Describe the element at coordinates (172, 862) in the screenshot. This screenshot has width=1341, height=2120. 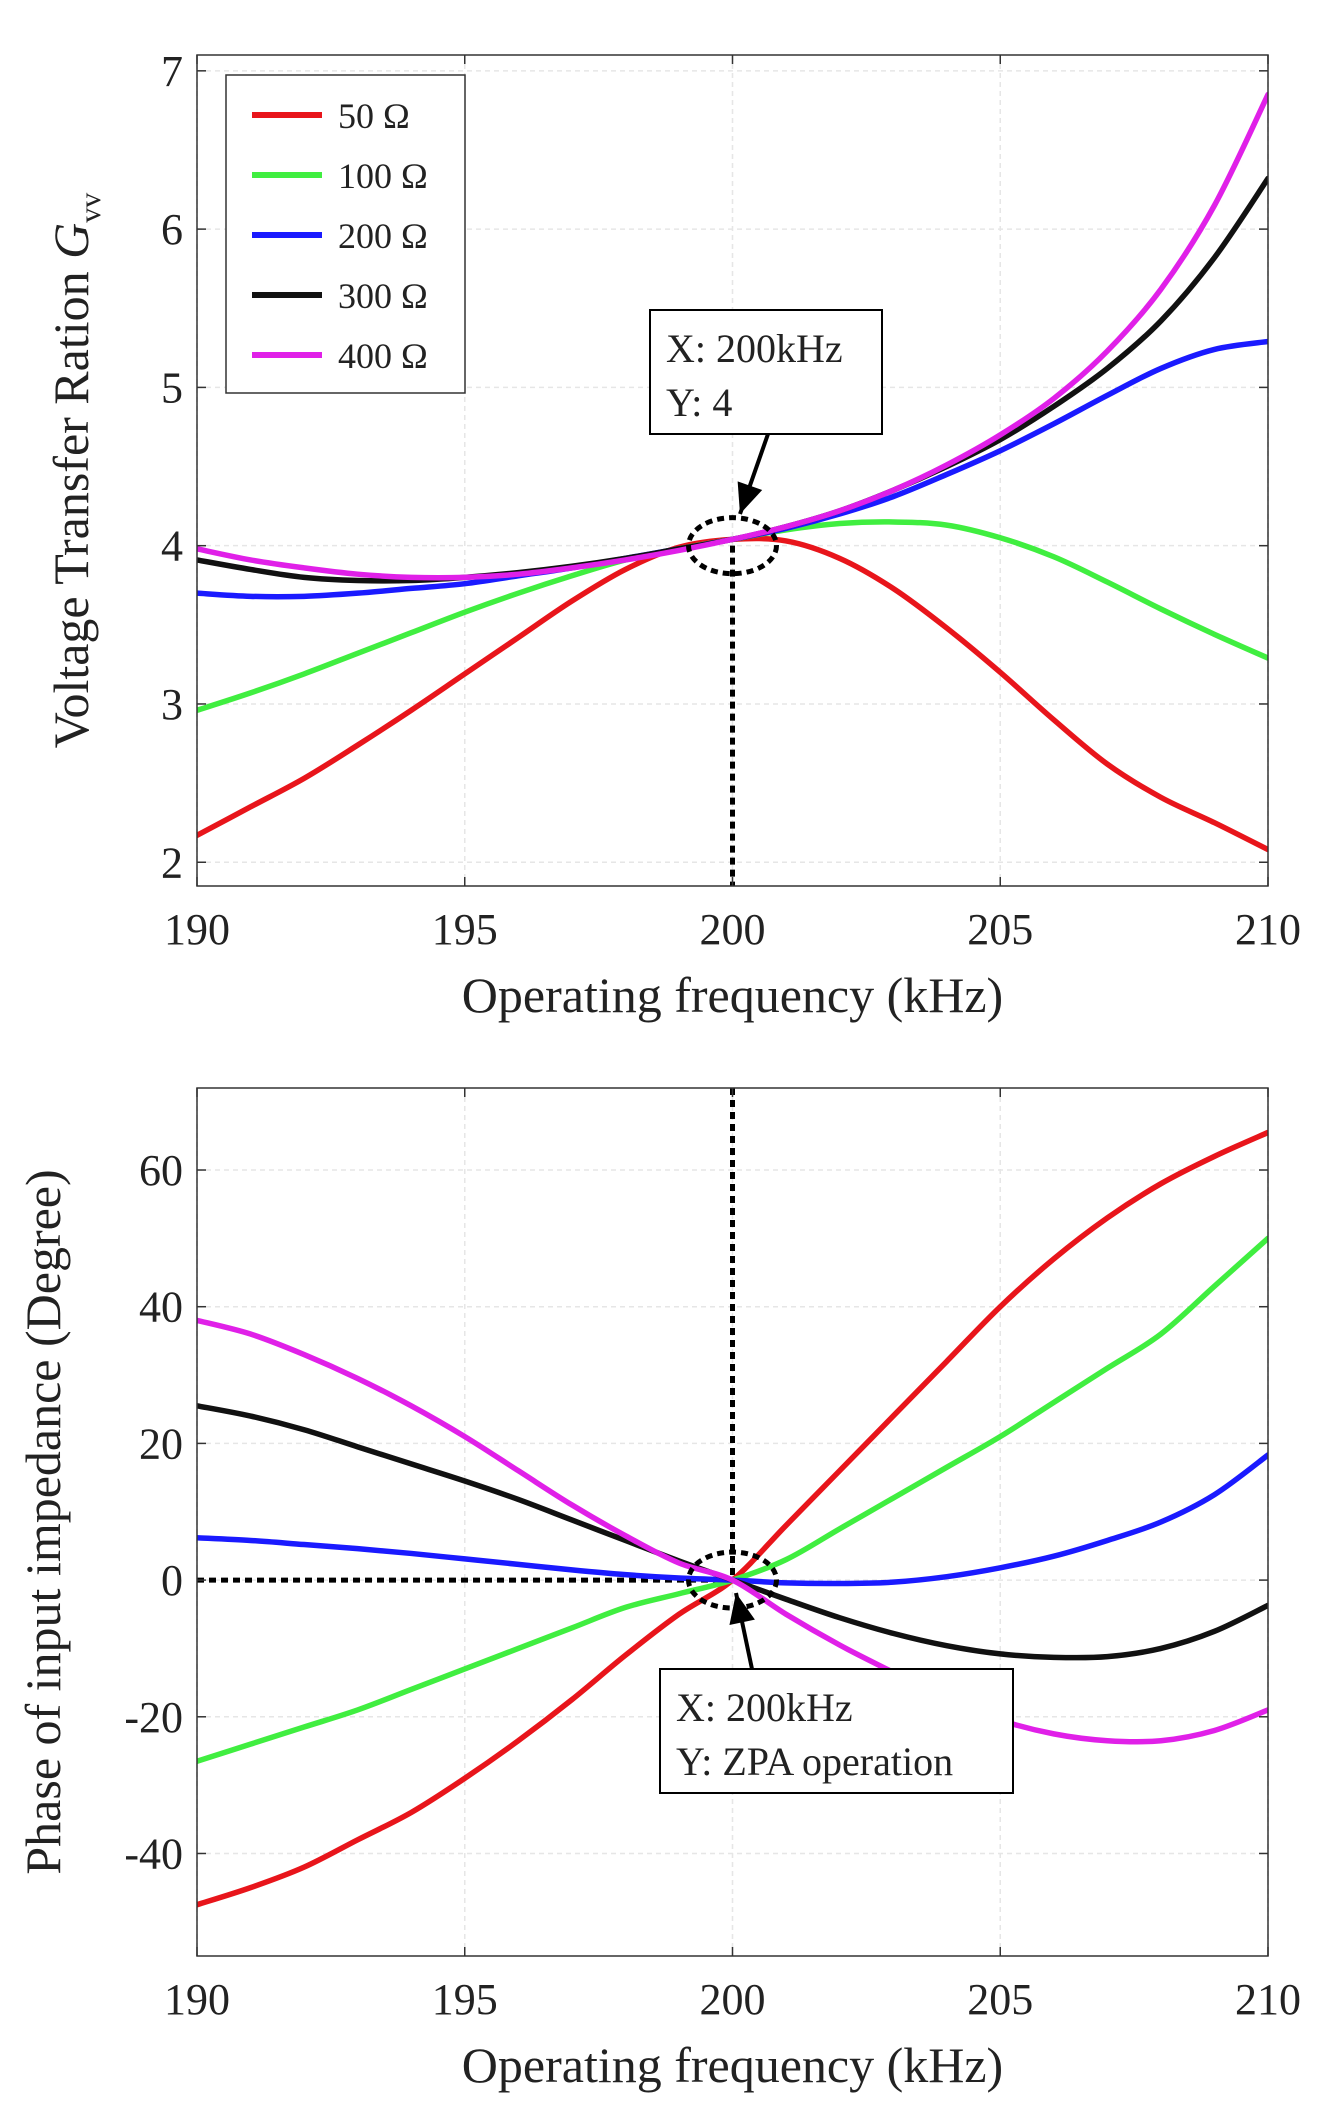
I see `y-tick-label: 2` at that location.